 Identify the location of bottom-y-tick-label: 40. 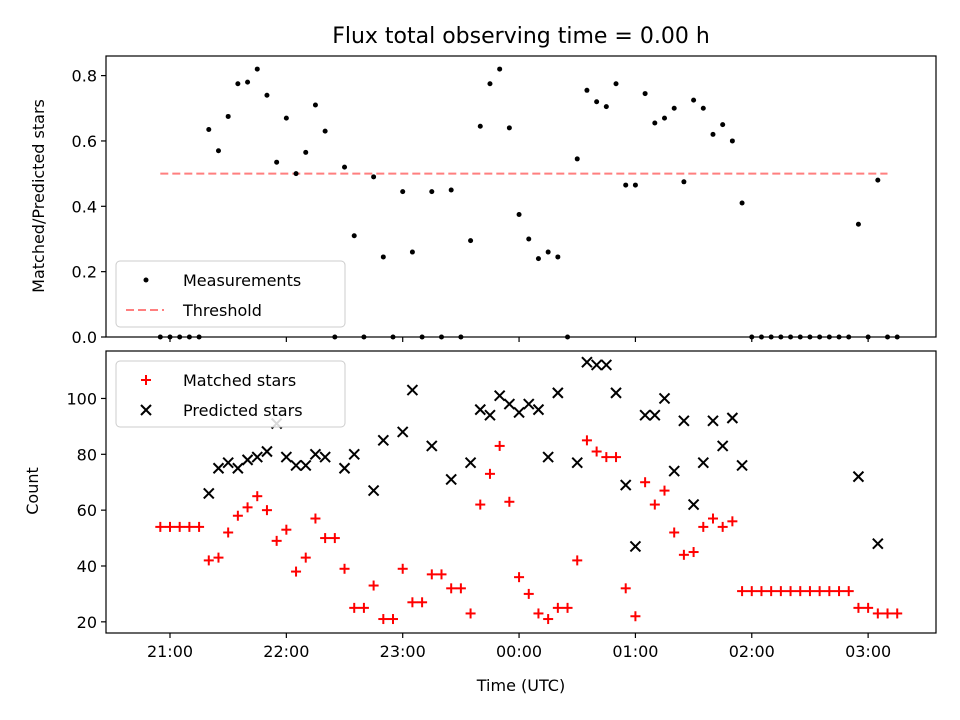
(87, 566).